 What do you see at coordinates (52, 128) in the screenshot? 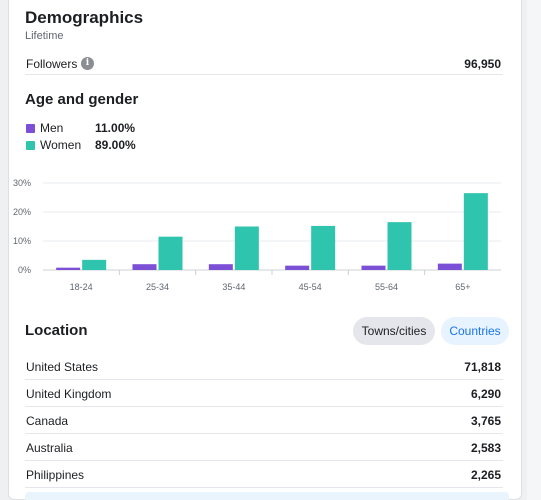
I see `legend-men-label: Men` at bounding box center [52, 128].